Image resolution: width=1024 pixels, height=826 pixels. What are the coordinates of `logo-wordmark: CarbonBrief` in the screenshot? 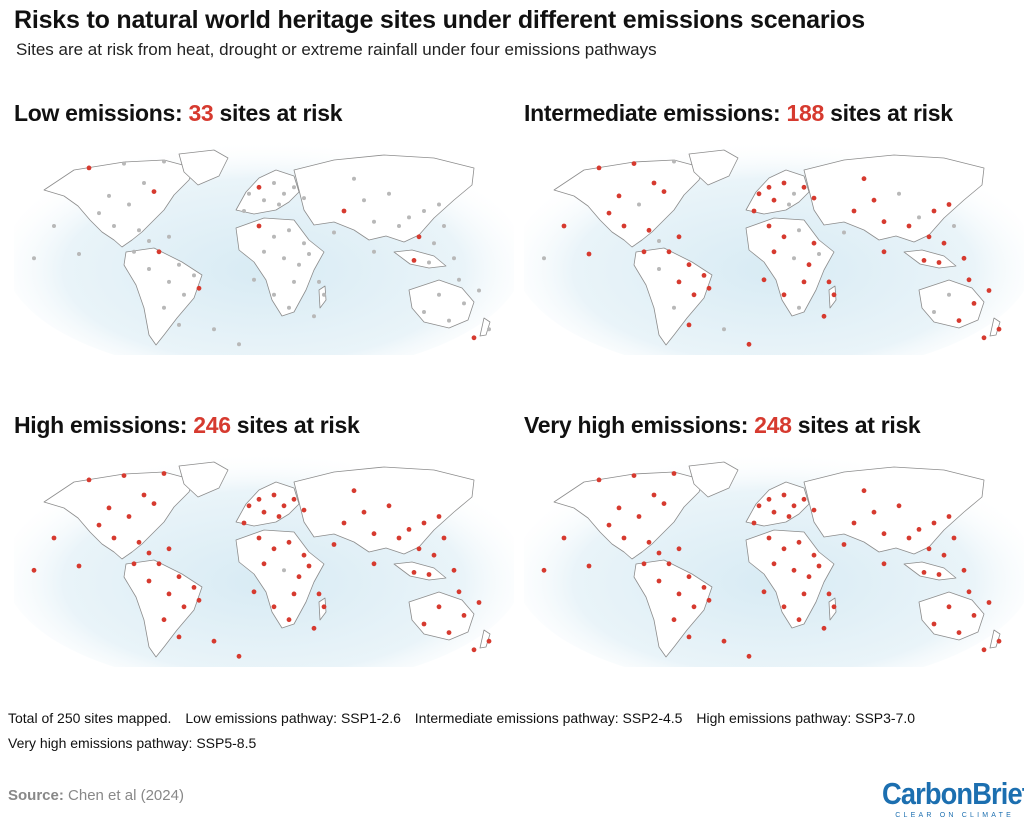 It's located at (953, 793).